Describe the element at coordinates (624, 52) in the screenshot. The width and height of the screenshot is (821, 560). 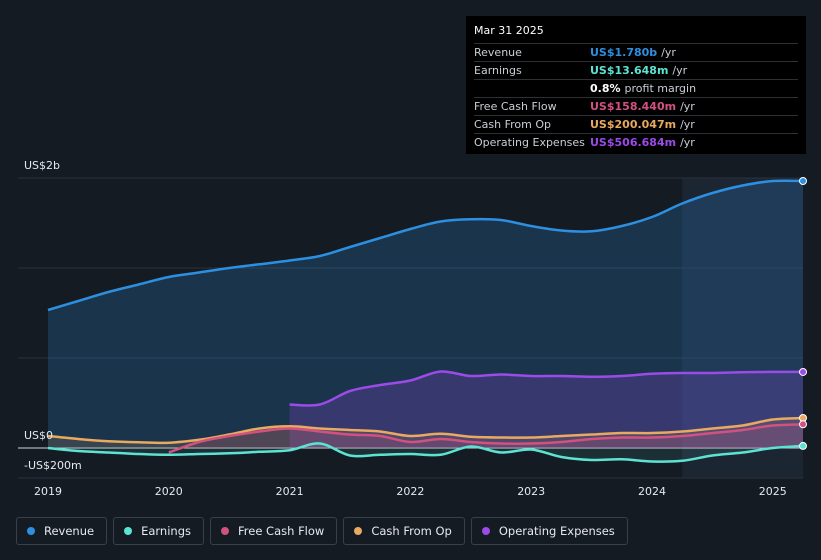
I see `tooltip-value: US$1.780b` at that location.